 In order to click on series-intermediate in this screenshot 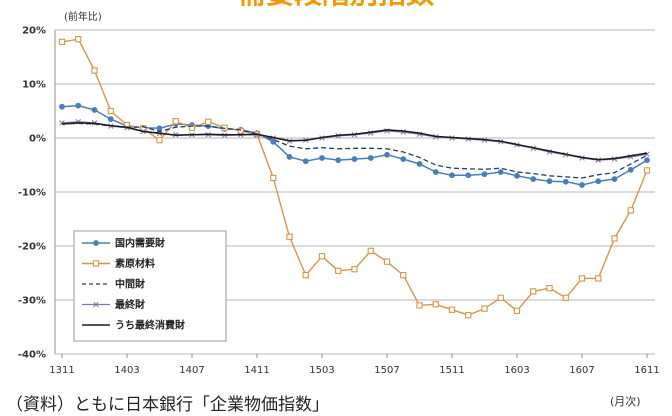, I will do `click(354, 150)`.